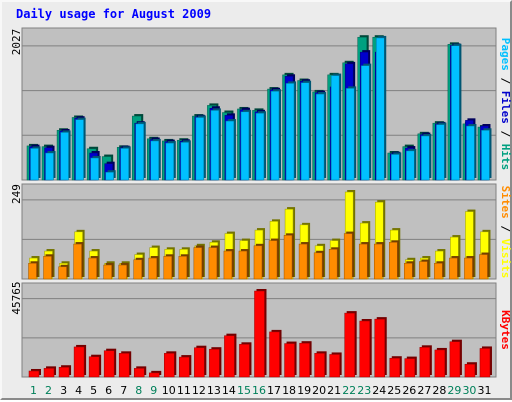 The width and height of the screenshot is (512, 402). I want to click on legend-entry: Pages, so click(505, 54).